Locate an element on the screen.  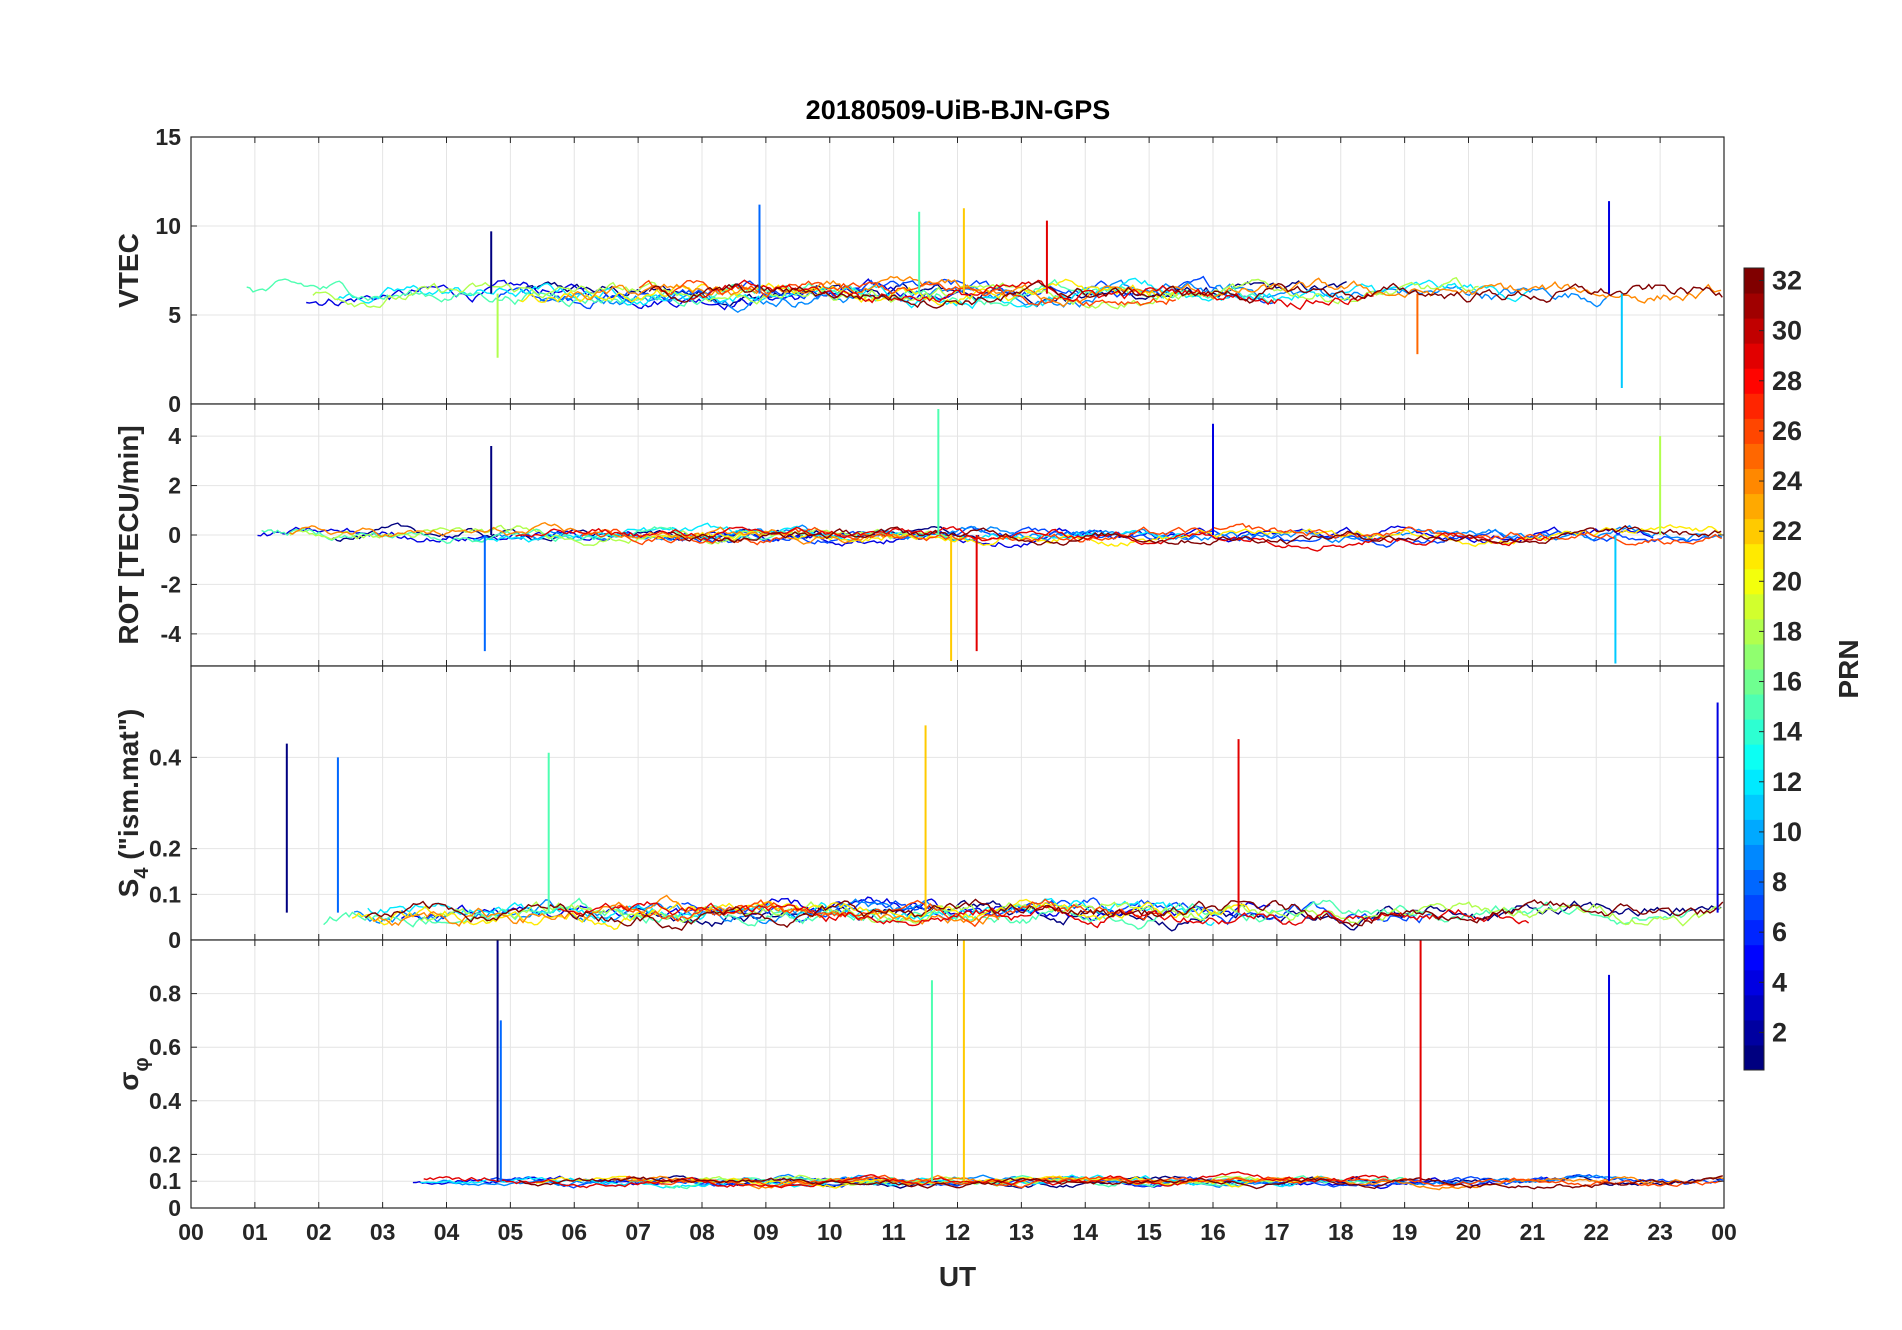
y-tick-label: 4 is located at coordinates (174, 436).